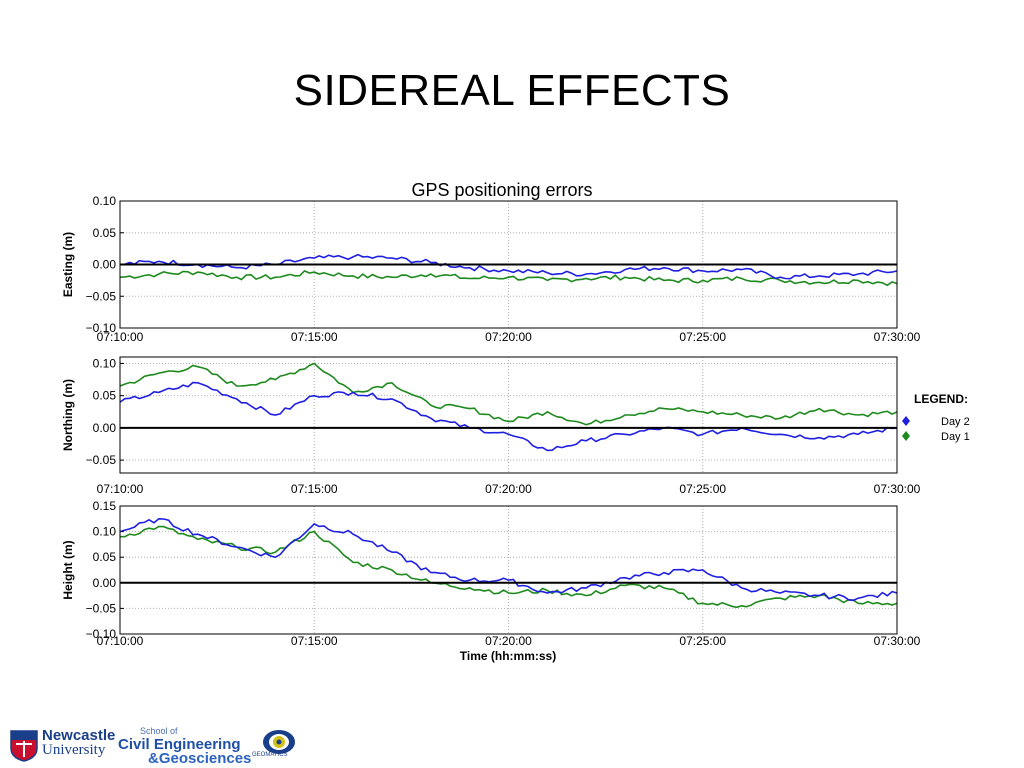 The width and height of the screenshot is (1024, 768). What do you see at coordinates (955, 422) in the screenshot?
I see `legend-entry-day2: Day 2` at bounding box center [955, 422].